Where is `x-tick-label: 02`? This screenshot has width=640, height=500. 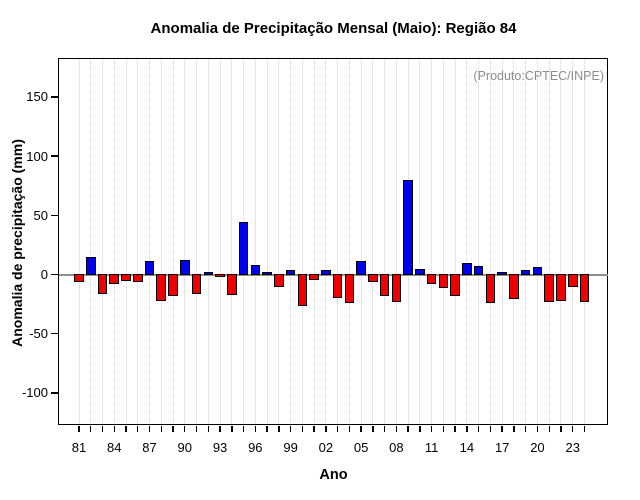
x-tick-label: 02 is located at coordinates (326, 447).